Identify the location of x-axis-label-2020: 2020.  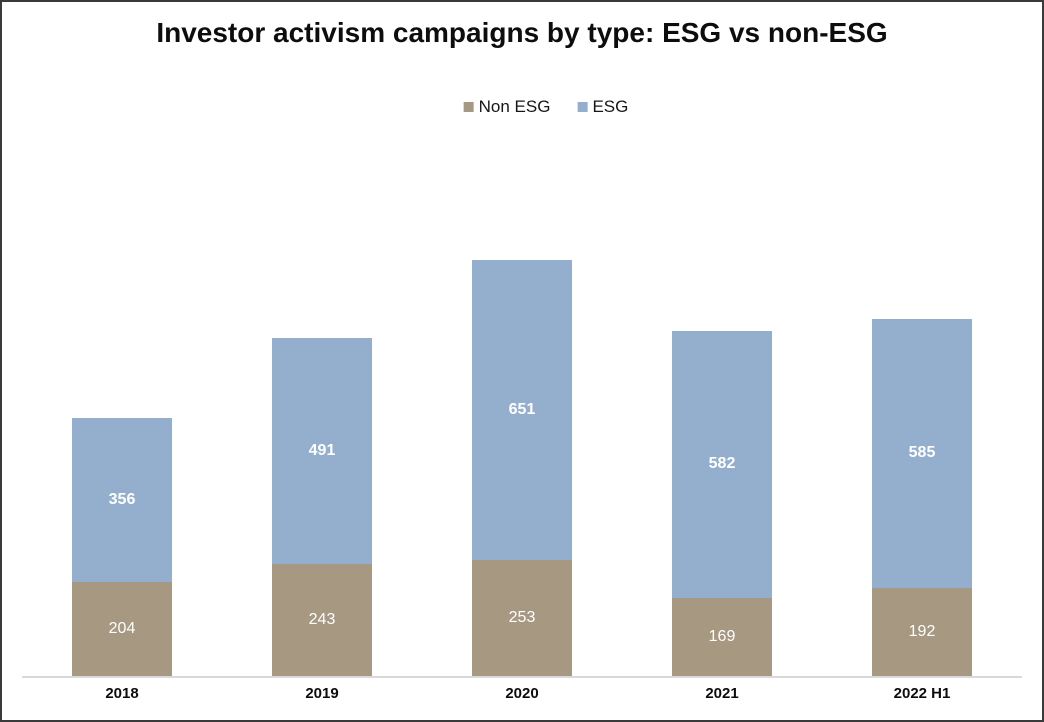
(522, 693).